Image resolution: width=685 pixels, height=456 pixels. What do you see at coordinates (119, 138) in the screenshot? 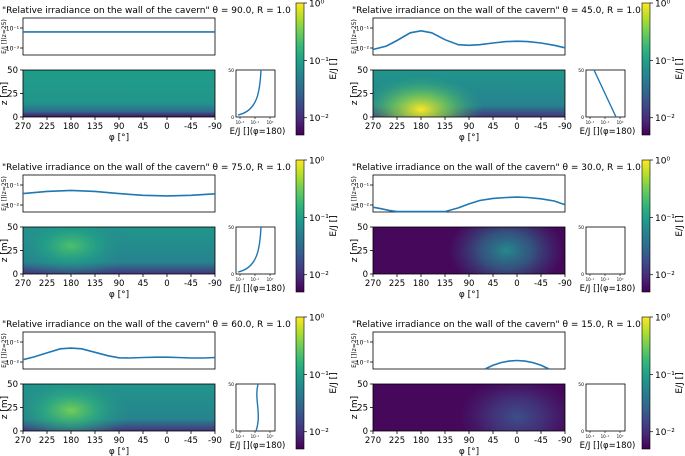
I see `heatmap-xlabel: φ [°]` at bounding box center [119, 138].